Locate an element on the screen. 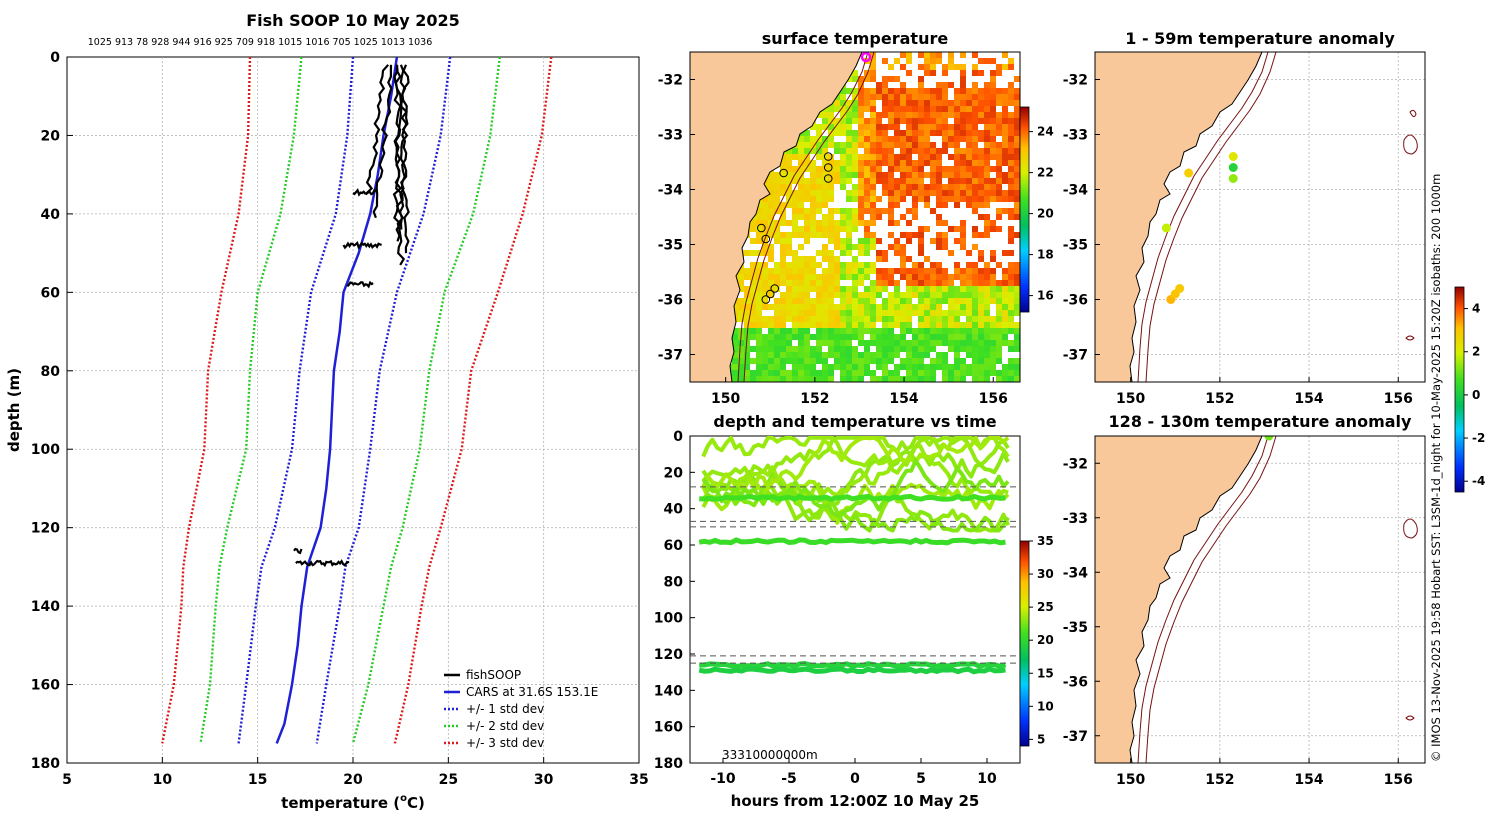  map-lat-tick-label: -33 is located at coordinates (1075, 136).